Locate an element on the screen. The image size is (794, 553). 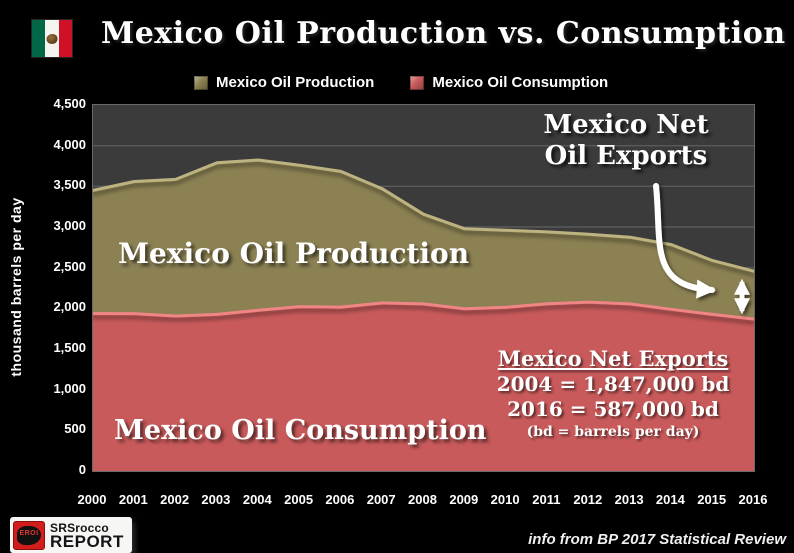
eroi-logo-icon: EROI is located at coordinates (29, 535).